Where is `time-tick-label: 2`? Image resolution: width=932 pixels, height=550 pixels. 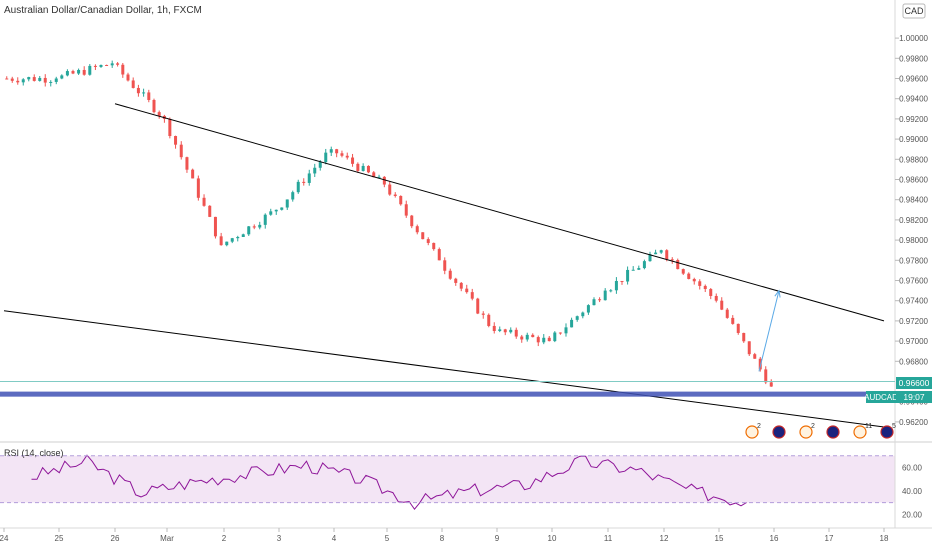
time-tick-label: 2 is located at coordinates (224, 538).